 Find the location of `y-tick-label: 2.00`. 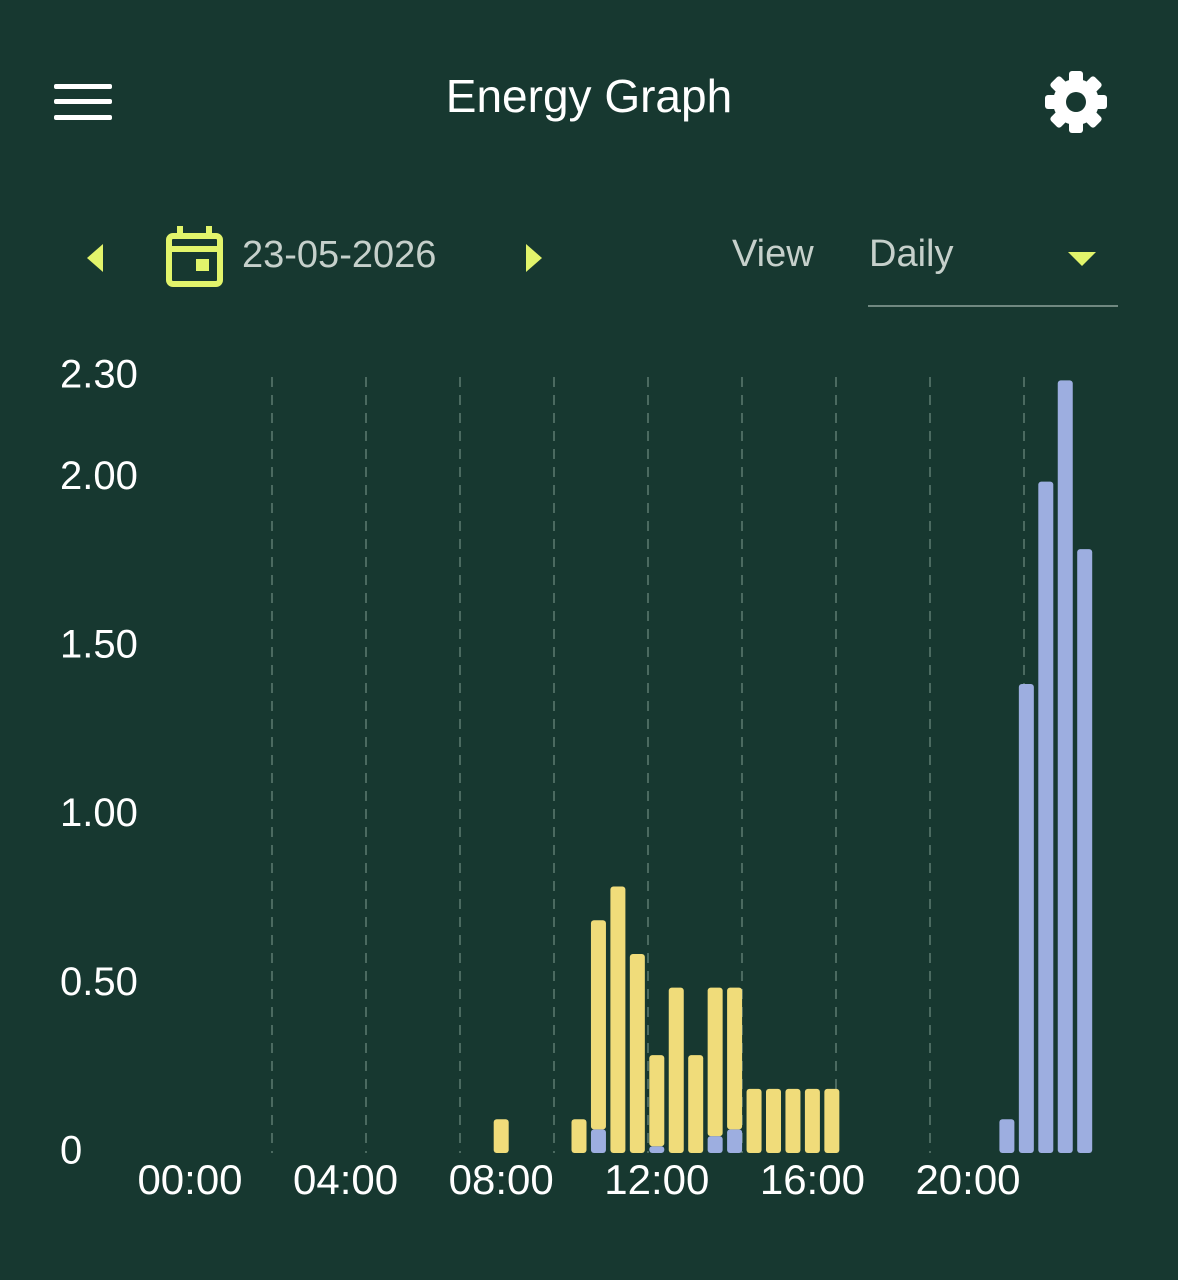

y-tick-label: 2.00 is located at coordinates (99, 476).